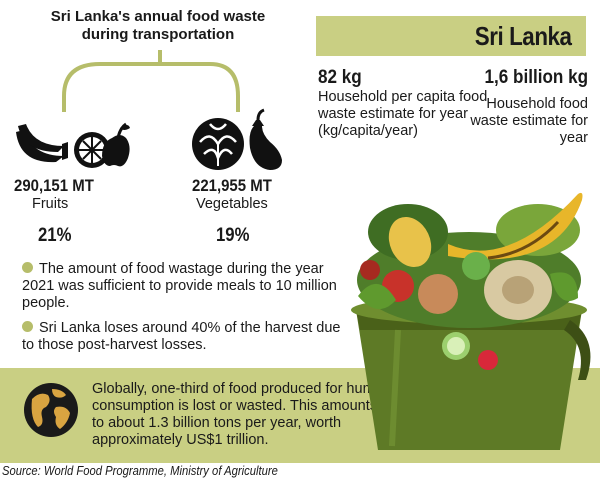  What do you see at coordinates (232, 185) in the screenshot?
I see `vegetables-amount: 221,955 MT` at bounding box center [232, 185].